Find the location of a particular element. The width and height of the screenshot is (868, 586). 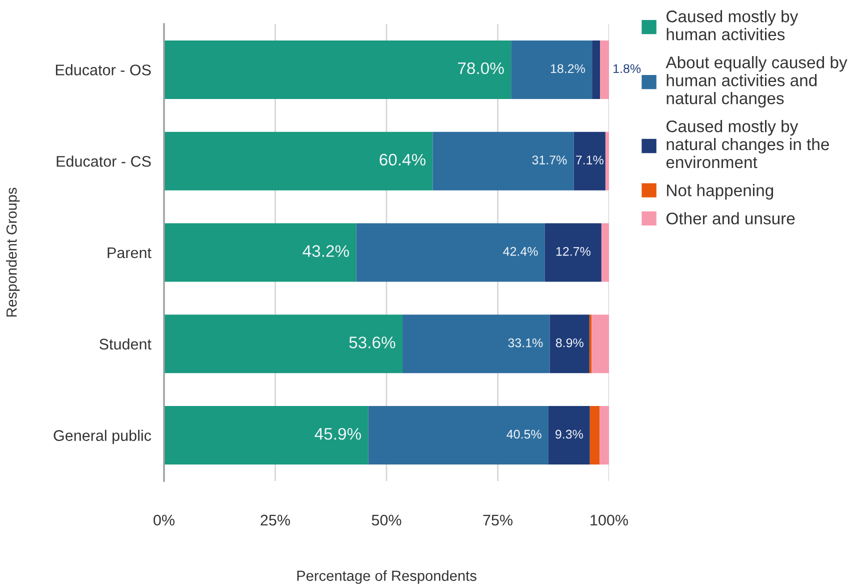

data-label: 60.4% is located at coordinates (403, 160).